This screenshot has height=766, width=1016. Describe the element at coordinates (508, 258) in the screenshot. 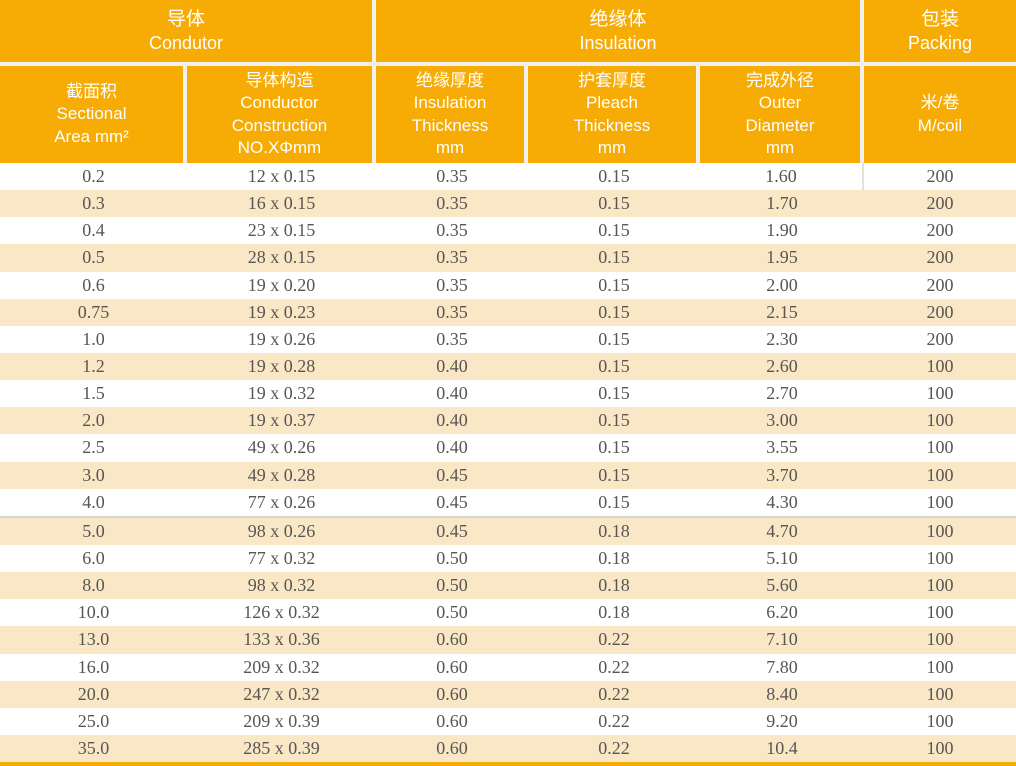

I see `table-row: 0.5 28 x 0.15 0.35 0.15 1.95 200` at that location.